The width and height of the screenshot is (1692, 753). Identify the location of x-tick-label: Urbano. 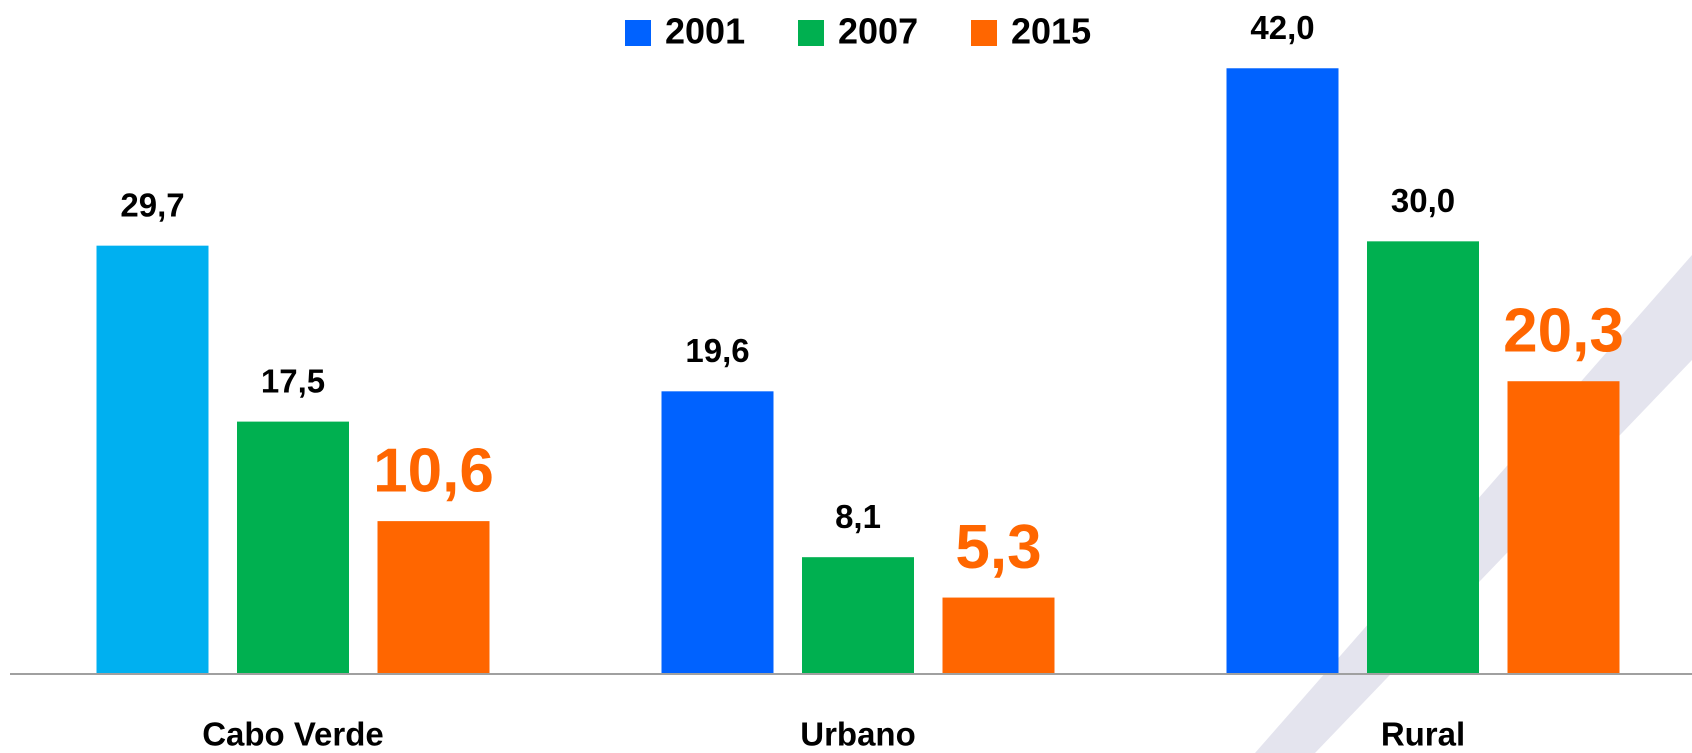
(858, 734).